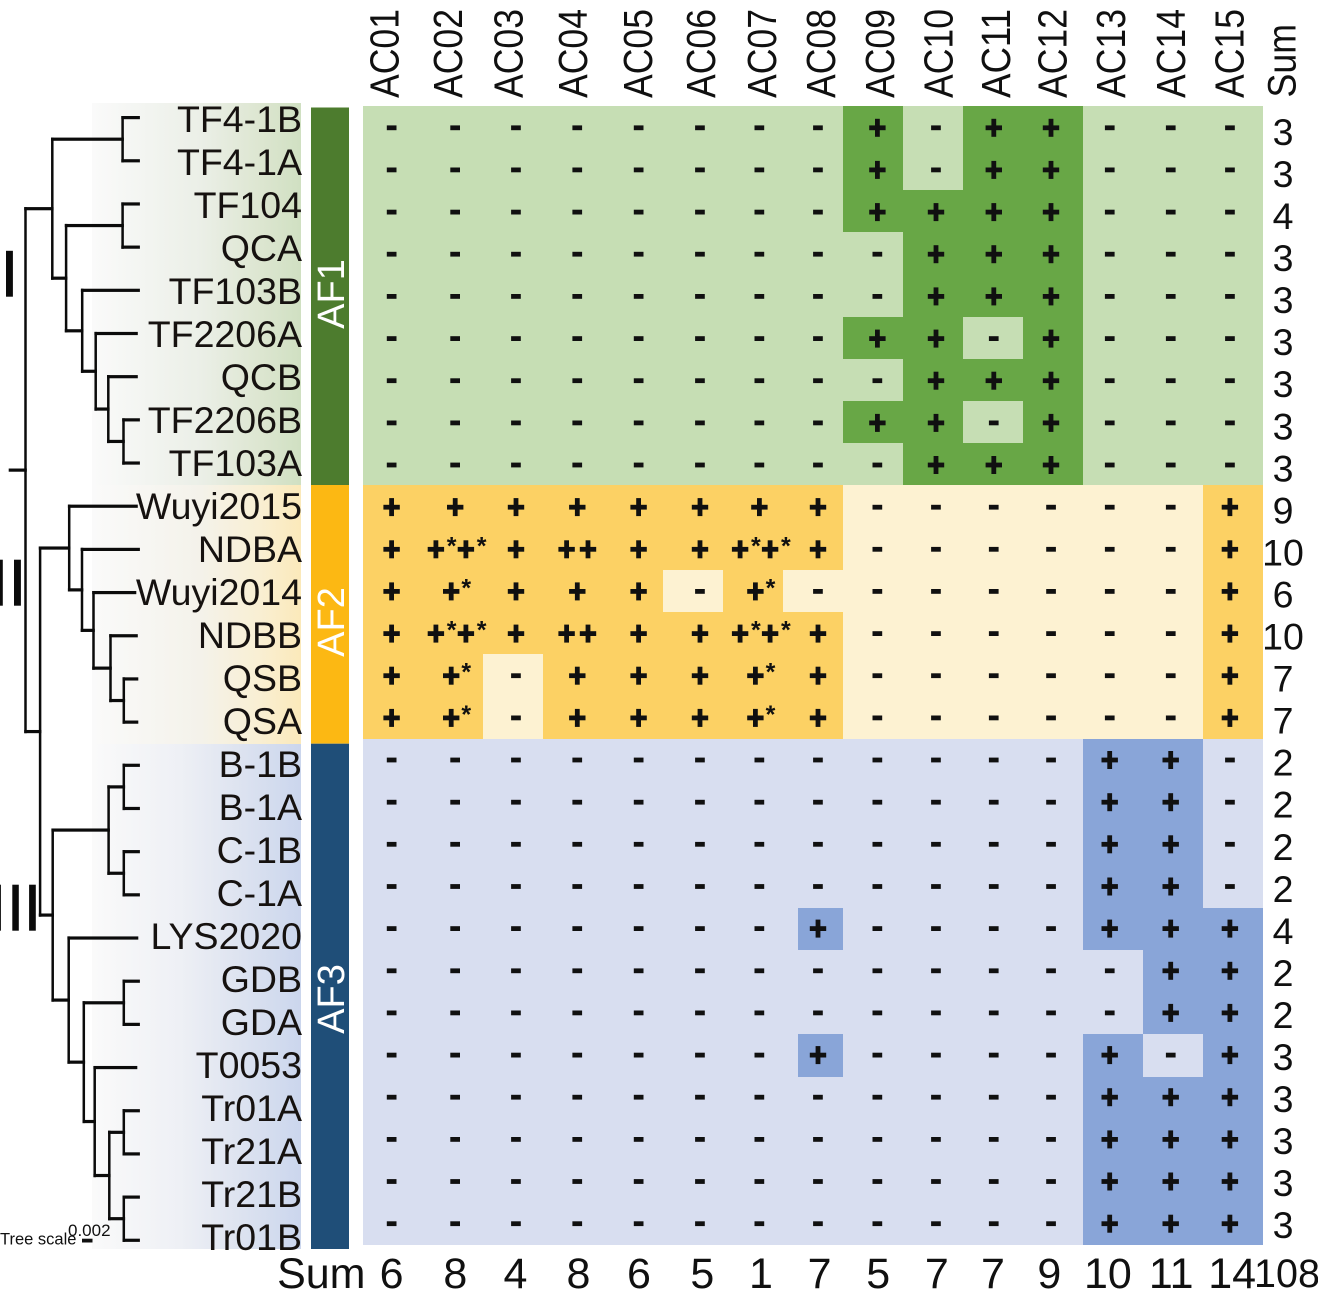 This screenshot has width=1318, height=1305. What do you see at coordinates (761, 1274) in the screenshot?
I see `svg-text: 1` at bounding box center [761, 1274].